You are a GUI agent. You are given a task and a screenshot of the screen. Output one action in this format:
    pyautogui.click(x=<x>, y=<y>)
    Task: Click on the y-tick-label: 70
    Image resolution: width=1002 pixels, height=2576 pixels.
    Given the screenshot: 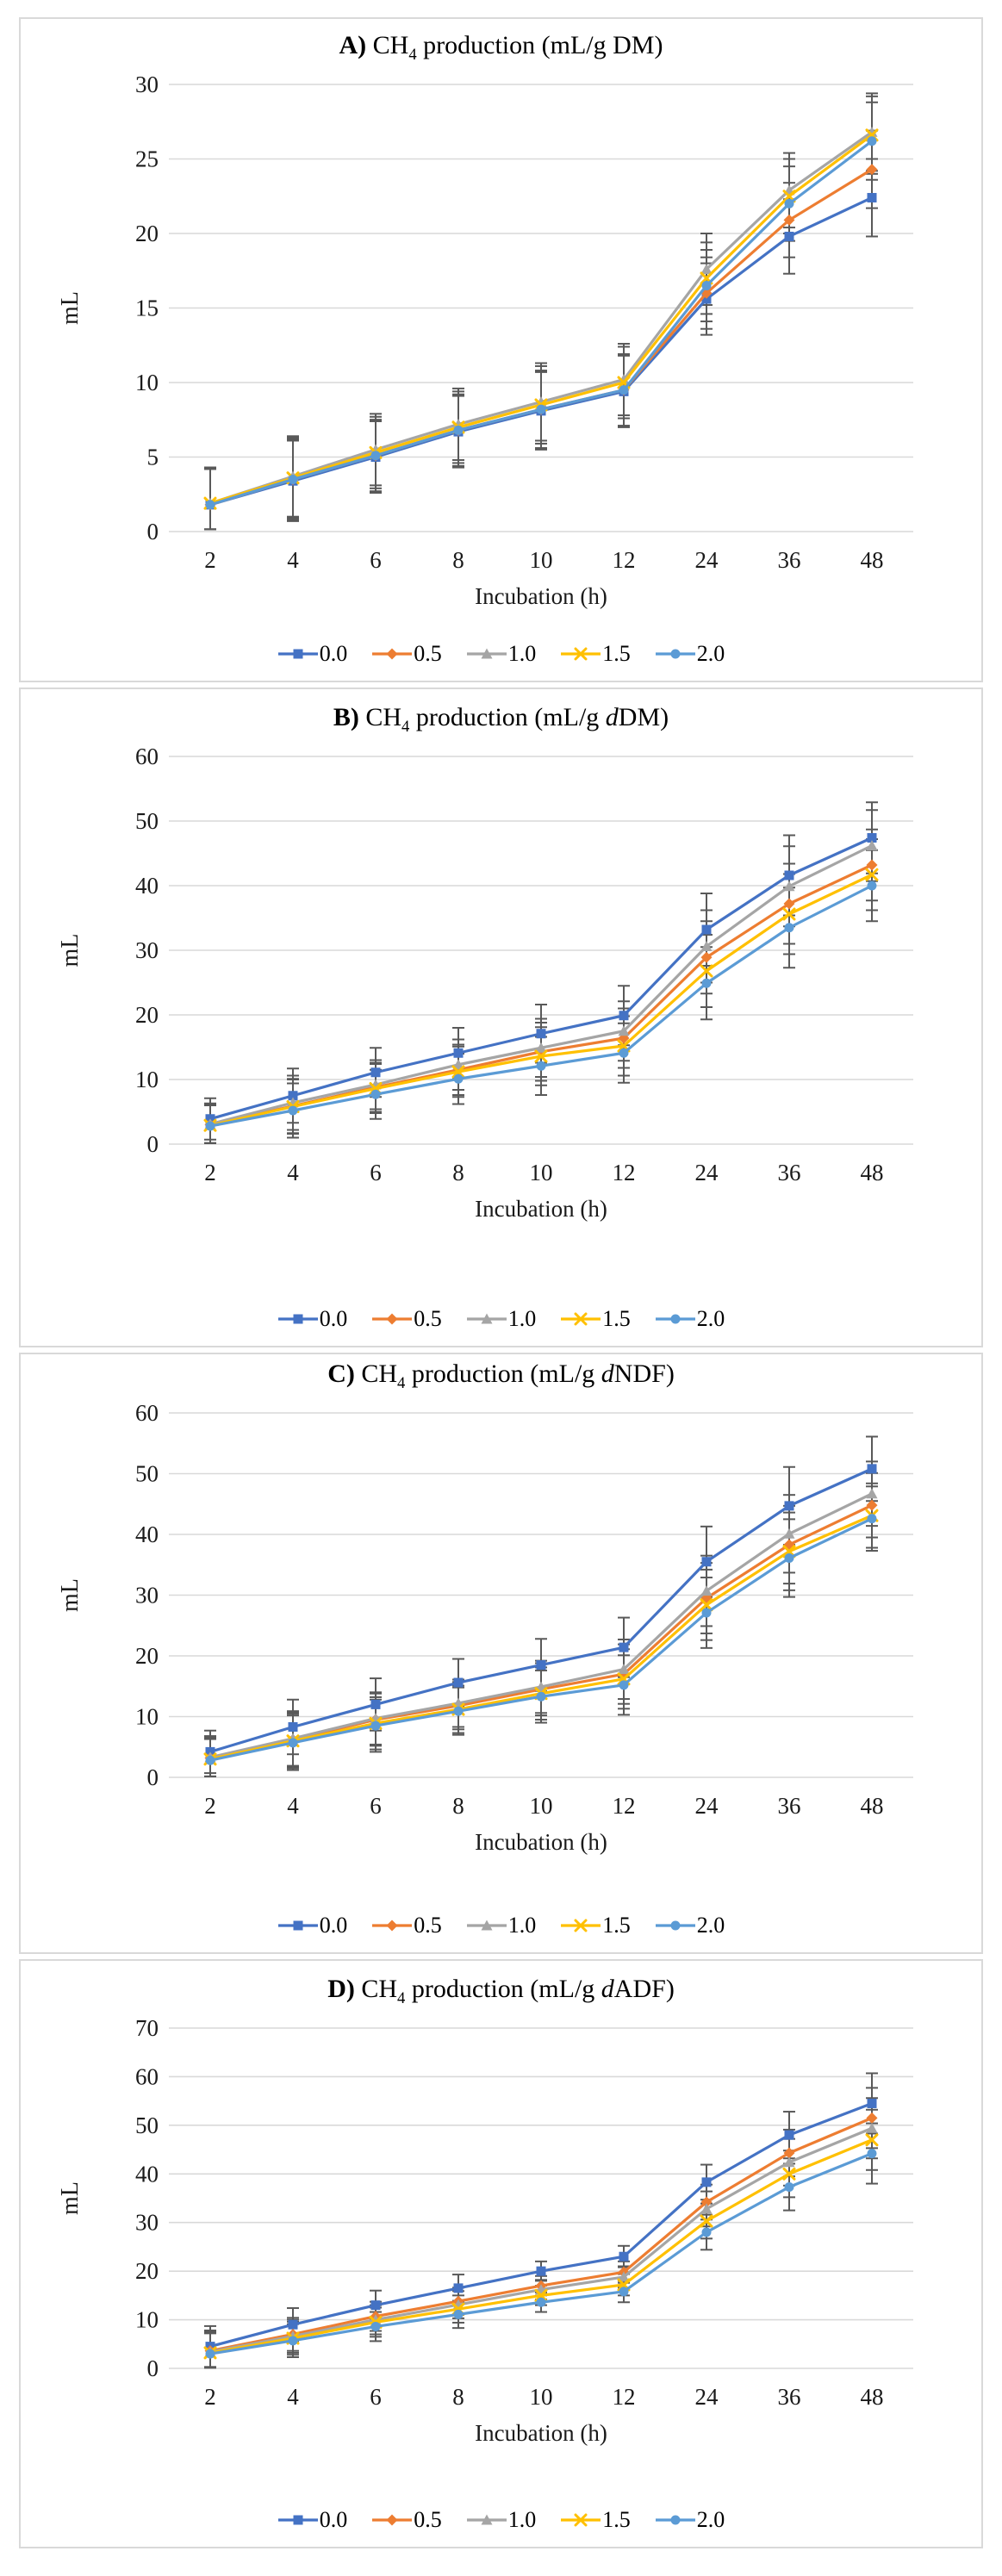 What is the action you would take?
    pyautogui.click(x=147, y=2028)
    